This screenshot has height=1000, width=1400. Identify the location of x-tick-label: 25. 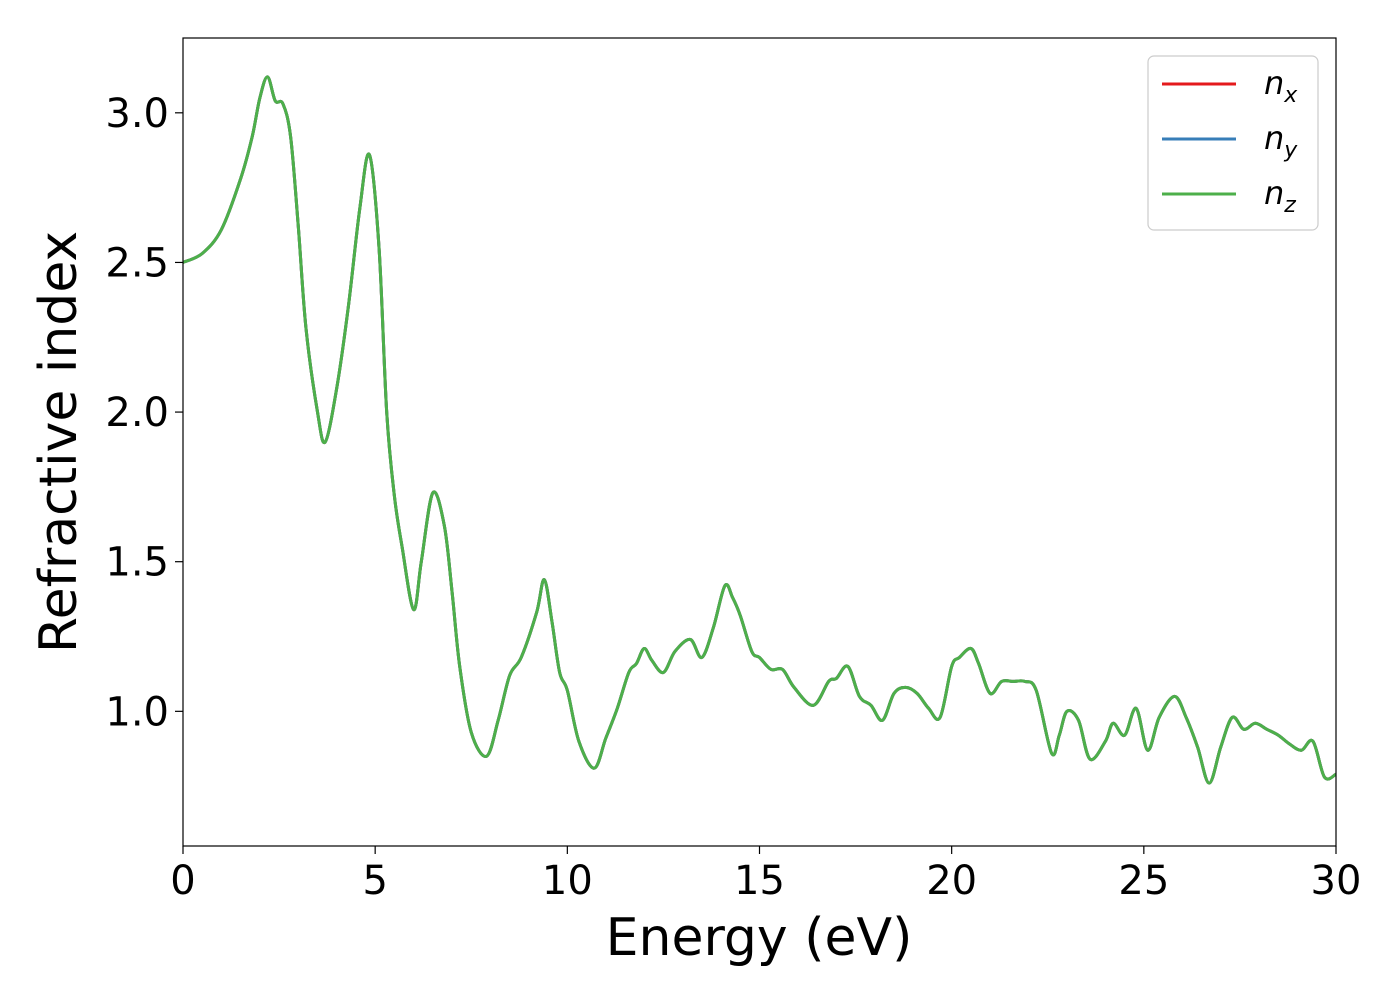
(1143, 881).